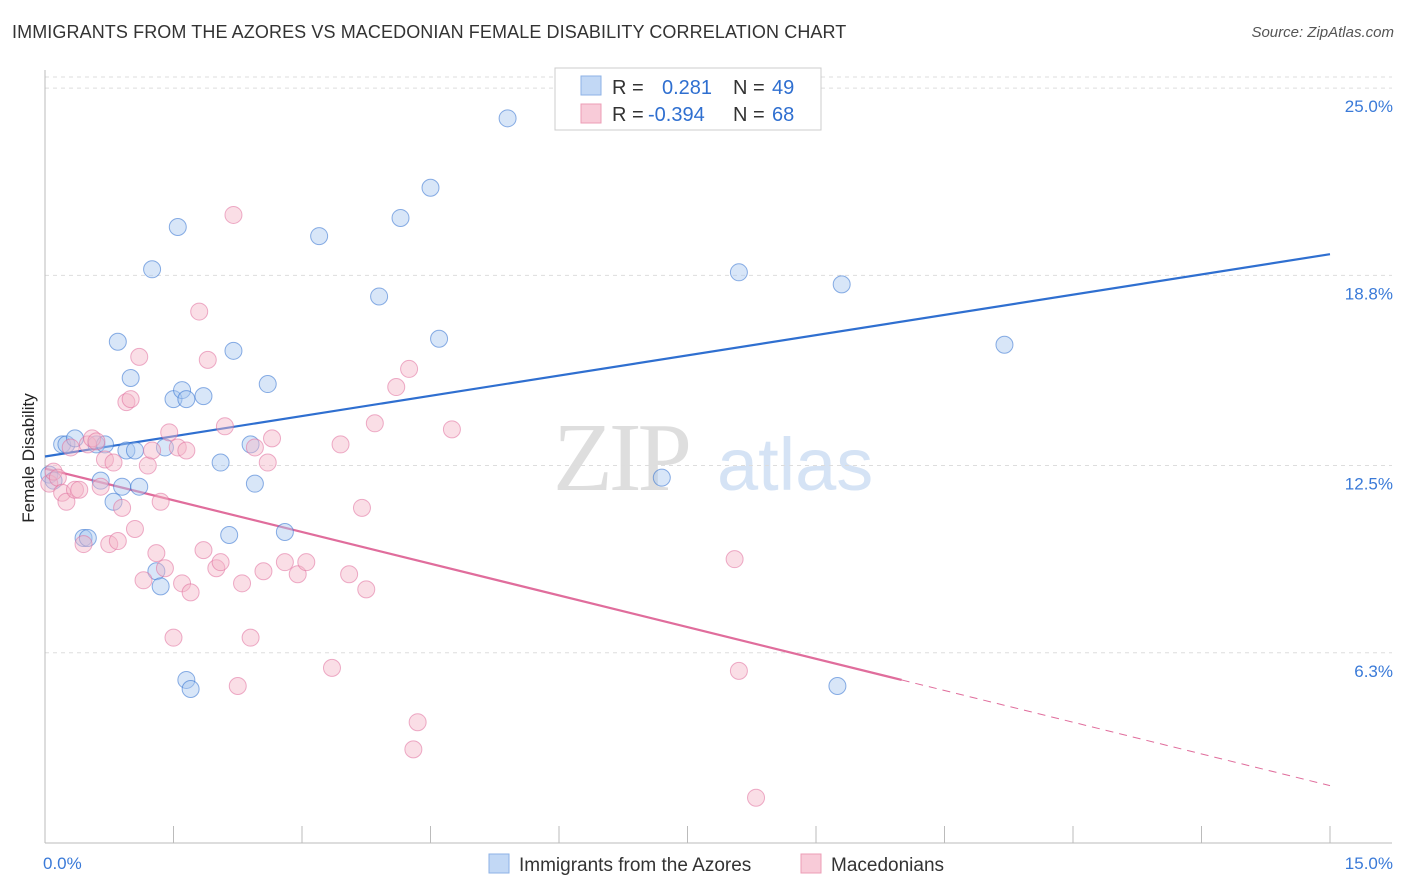 Image resolution: width=1406 pixels, height=892 pixels. What do you see at coordinates (591, 113) in the screenshot?
I see `legend-swatch-macedonians` at bounding box center [591, 113].